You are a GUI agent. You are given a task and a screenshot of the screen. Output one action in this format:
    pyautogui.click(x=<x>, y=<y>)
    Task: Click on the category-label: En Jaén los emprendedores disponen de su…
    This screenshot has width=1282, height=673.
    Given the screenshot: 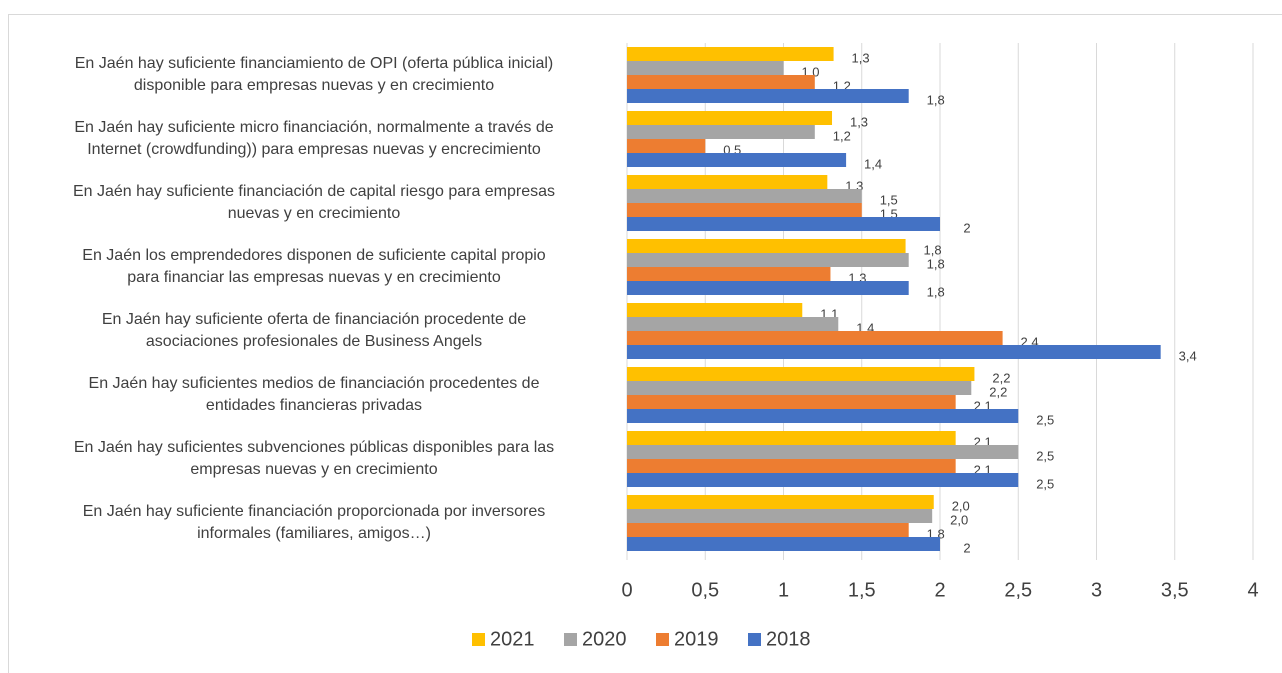 What is the action you would take?
    pyautogui.click(x=314, y=266)
    